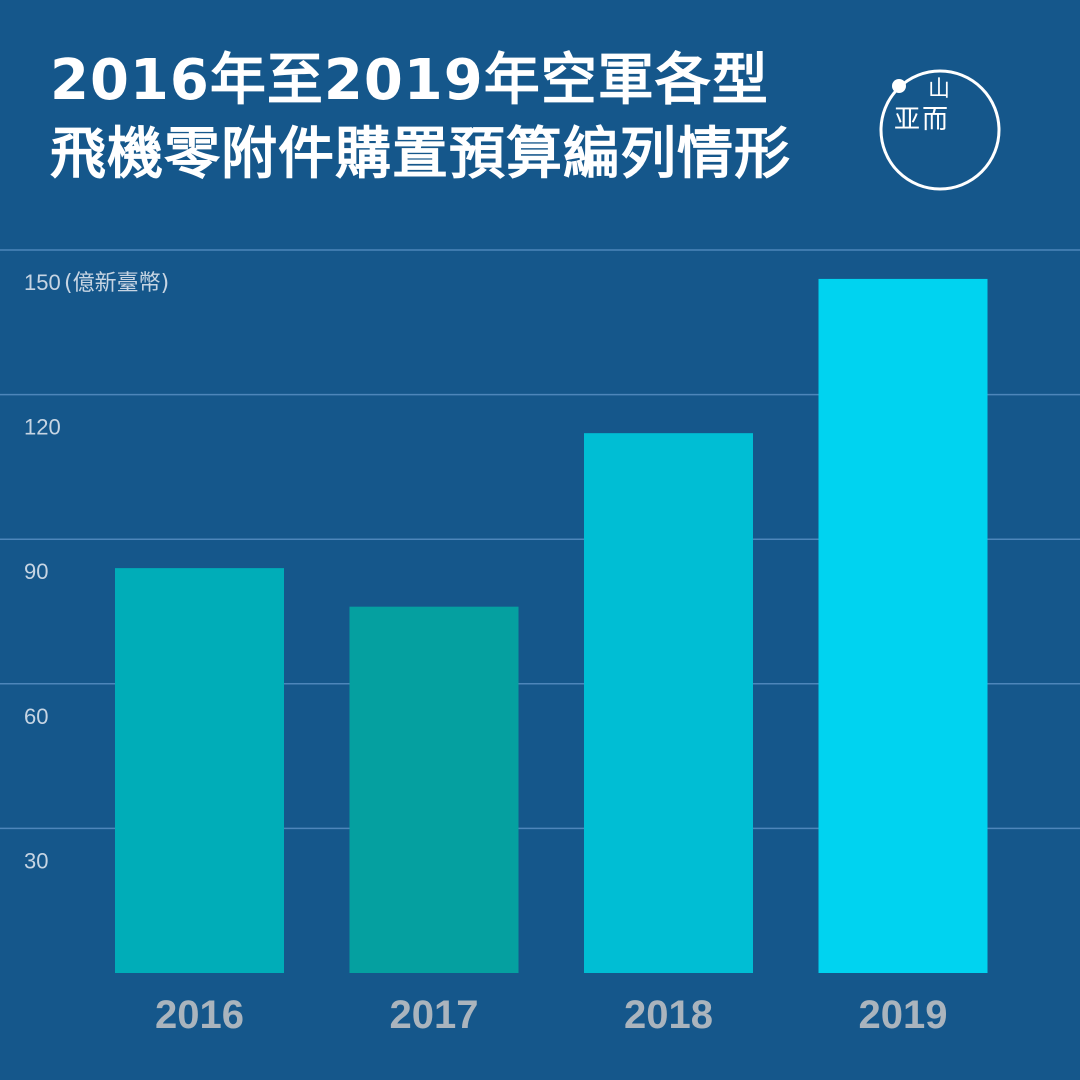 The width and height of the screenshot is (1080, 1080). What do you see at coordinates (36, 571) in the screenshot?
I see `y-tick-label-90: 90` at bounding box center [36, 571].